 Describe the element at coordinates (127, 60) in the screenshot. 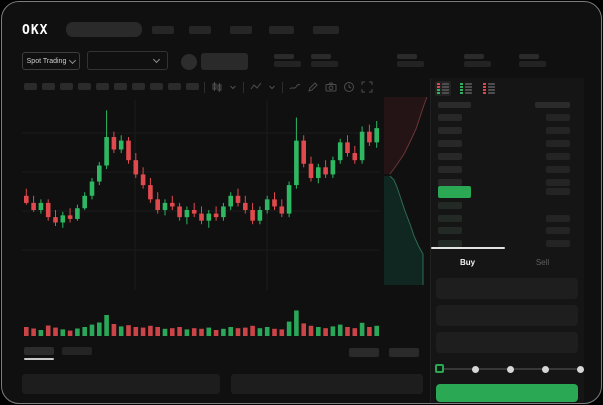

I see `pair-selector-dropdown` at that location.